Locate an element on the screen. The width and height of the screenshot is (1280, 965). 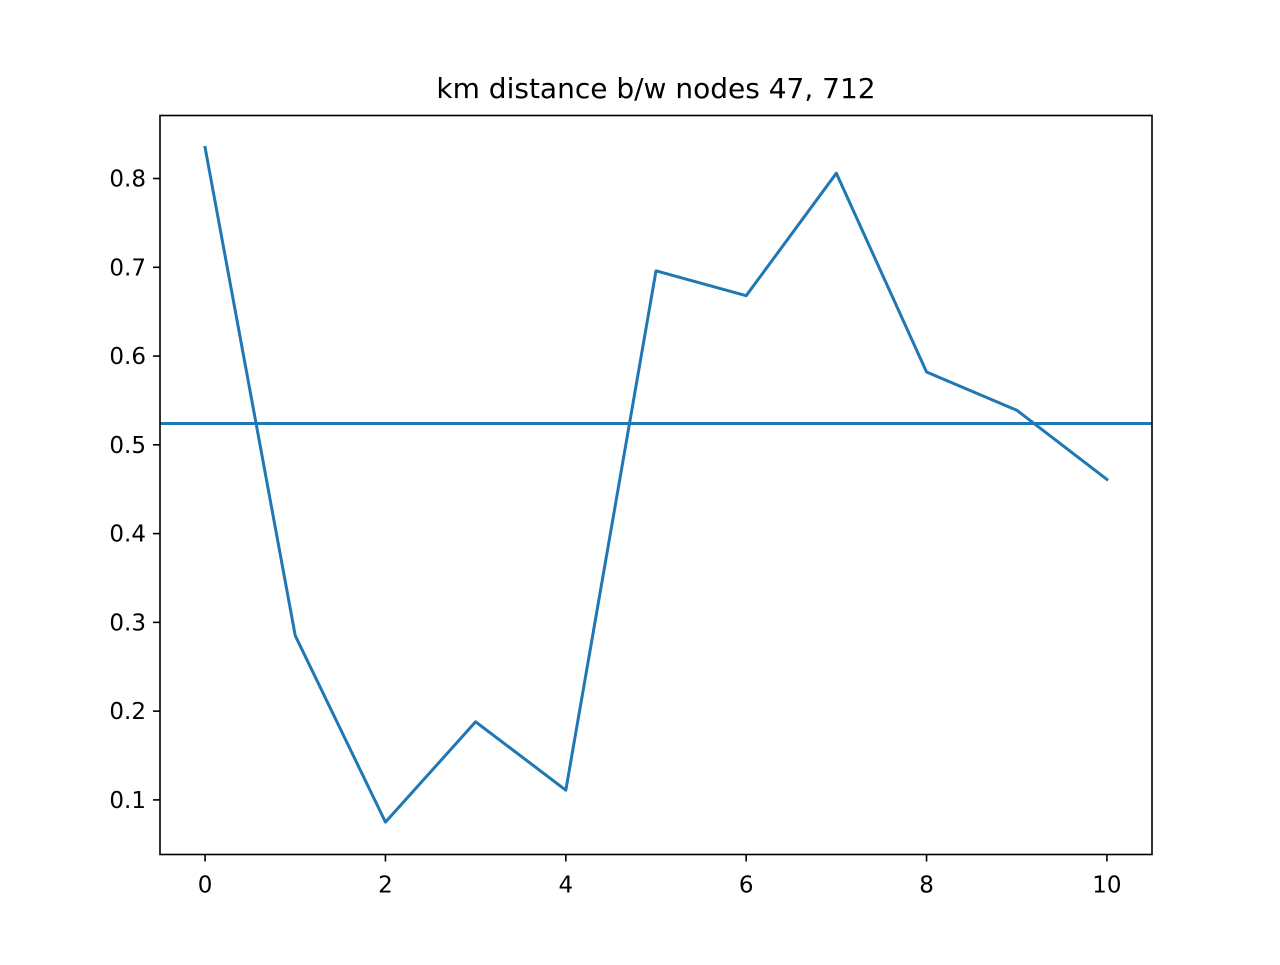
y-tick-label: 0.5 is located at coordinates (127, 446).